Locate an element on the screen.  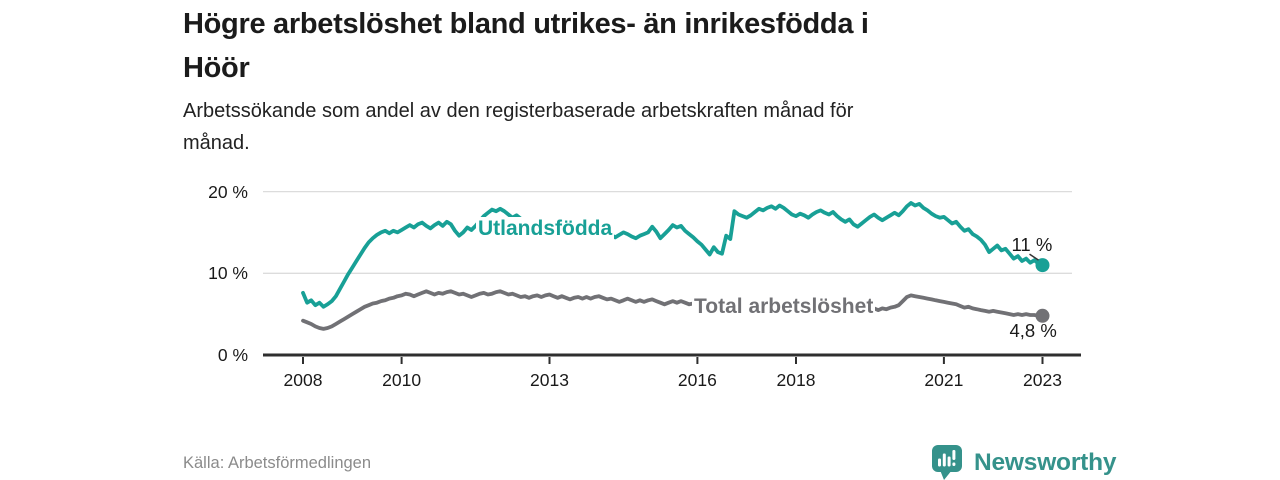
x-axis-tick-label: 2016 is located at coordinates (697, 380).